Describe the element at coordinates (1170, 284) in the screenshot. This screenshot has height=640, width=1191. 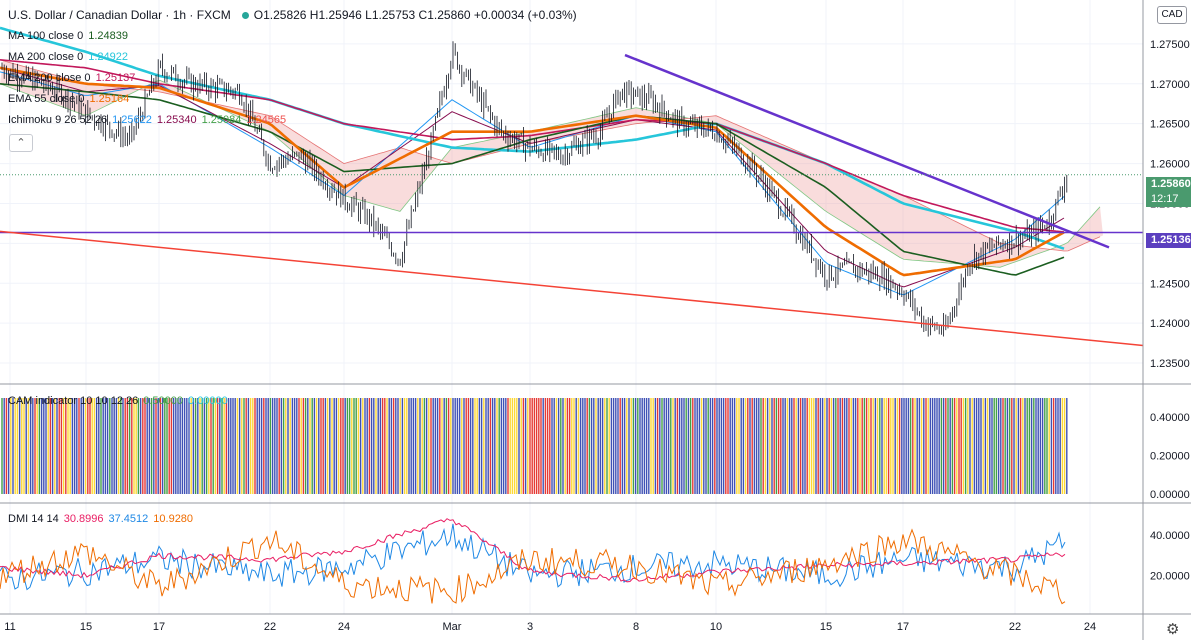
I see `y-tick-label: 1.24500` at that location.